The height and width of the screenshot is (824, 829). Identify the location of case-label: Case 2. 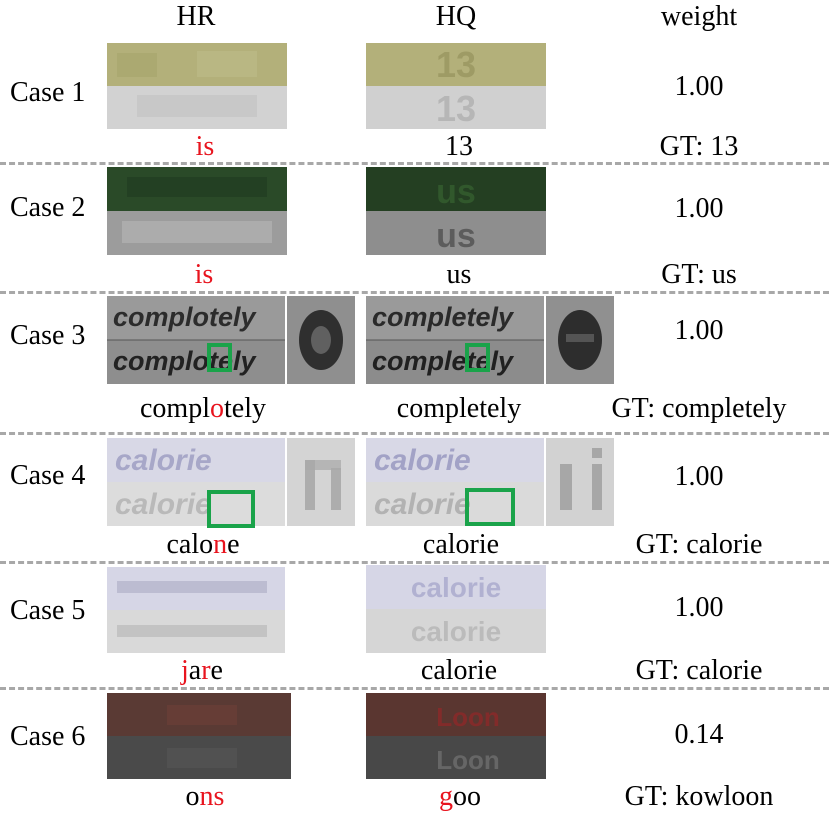
(48, 207).